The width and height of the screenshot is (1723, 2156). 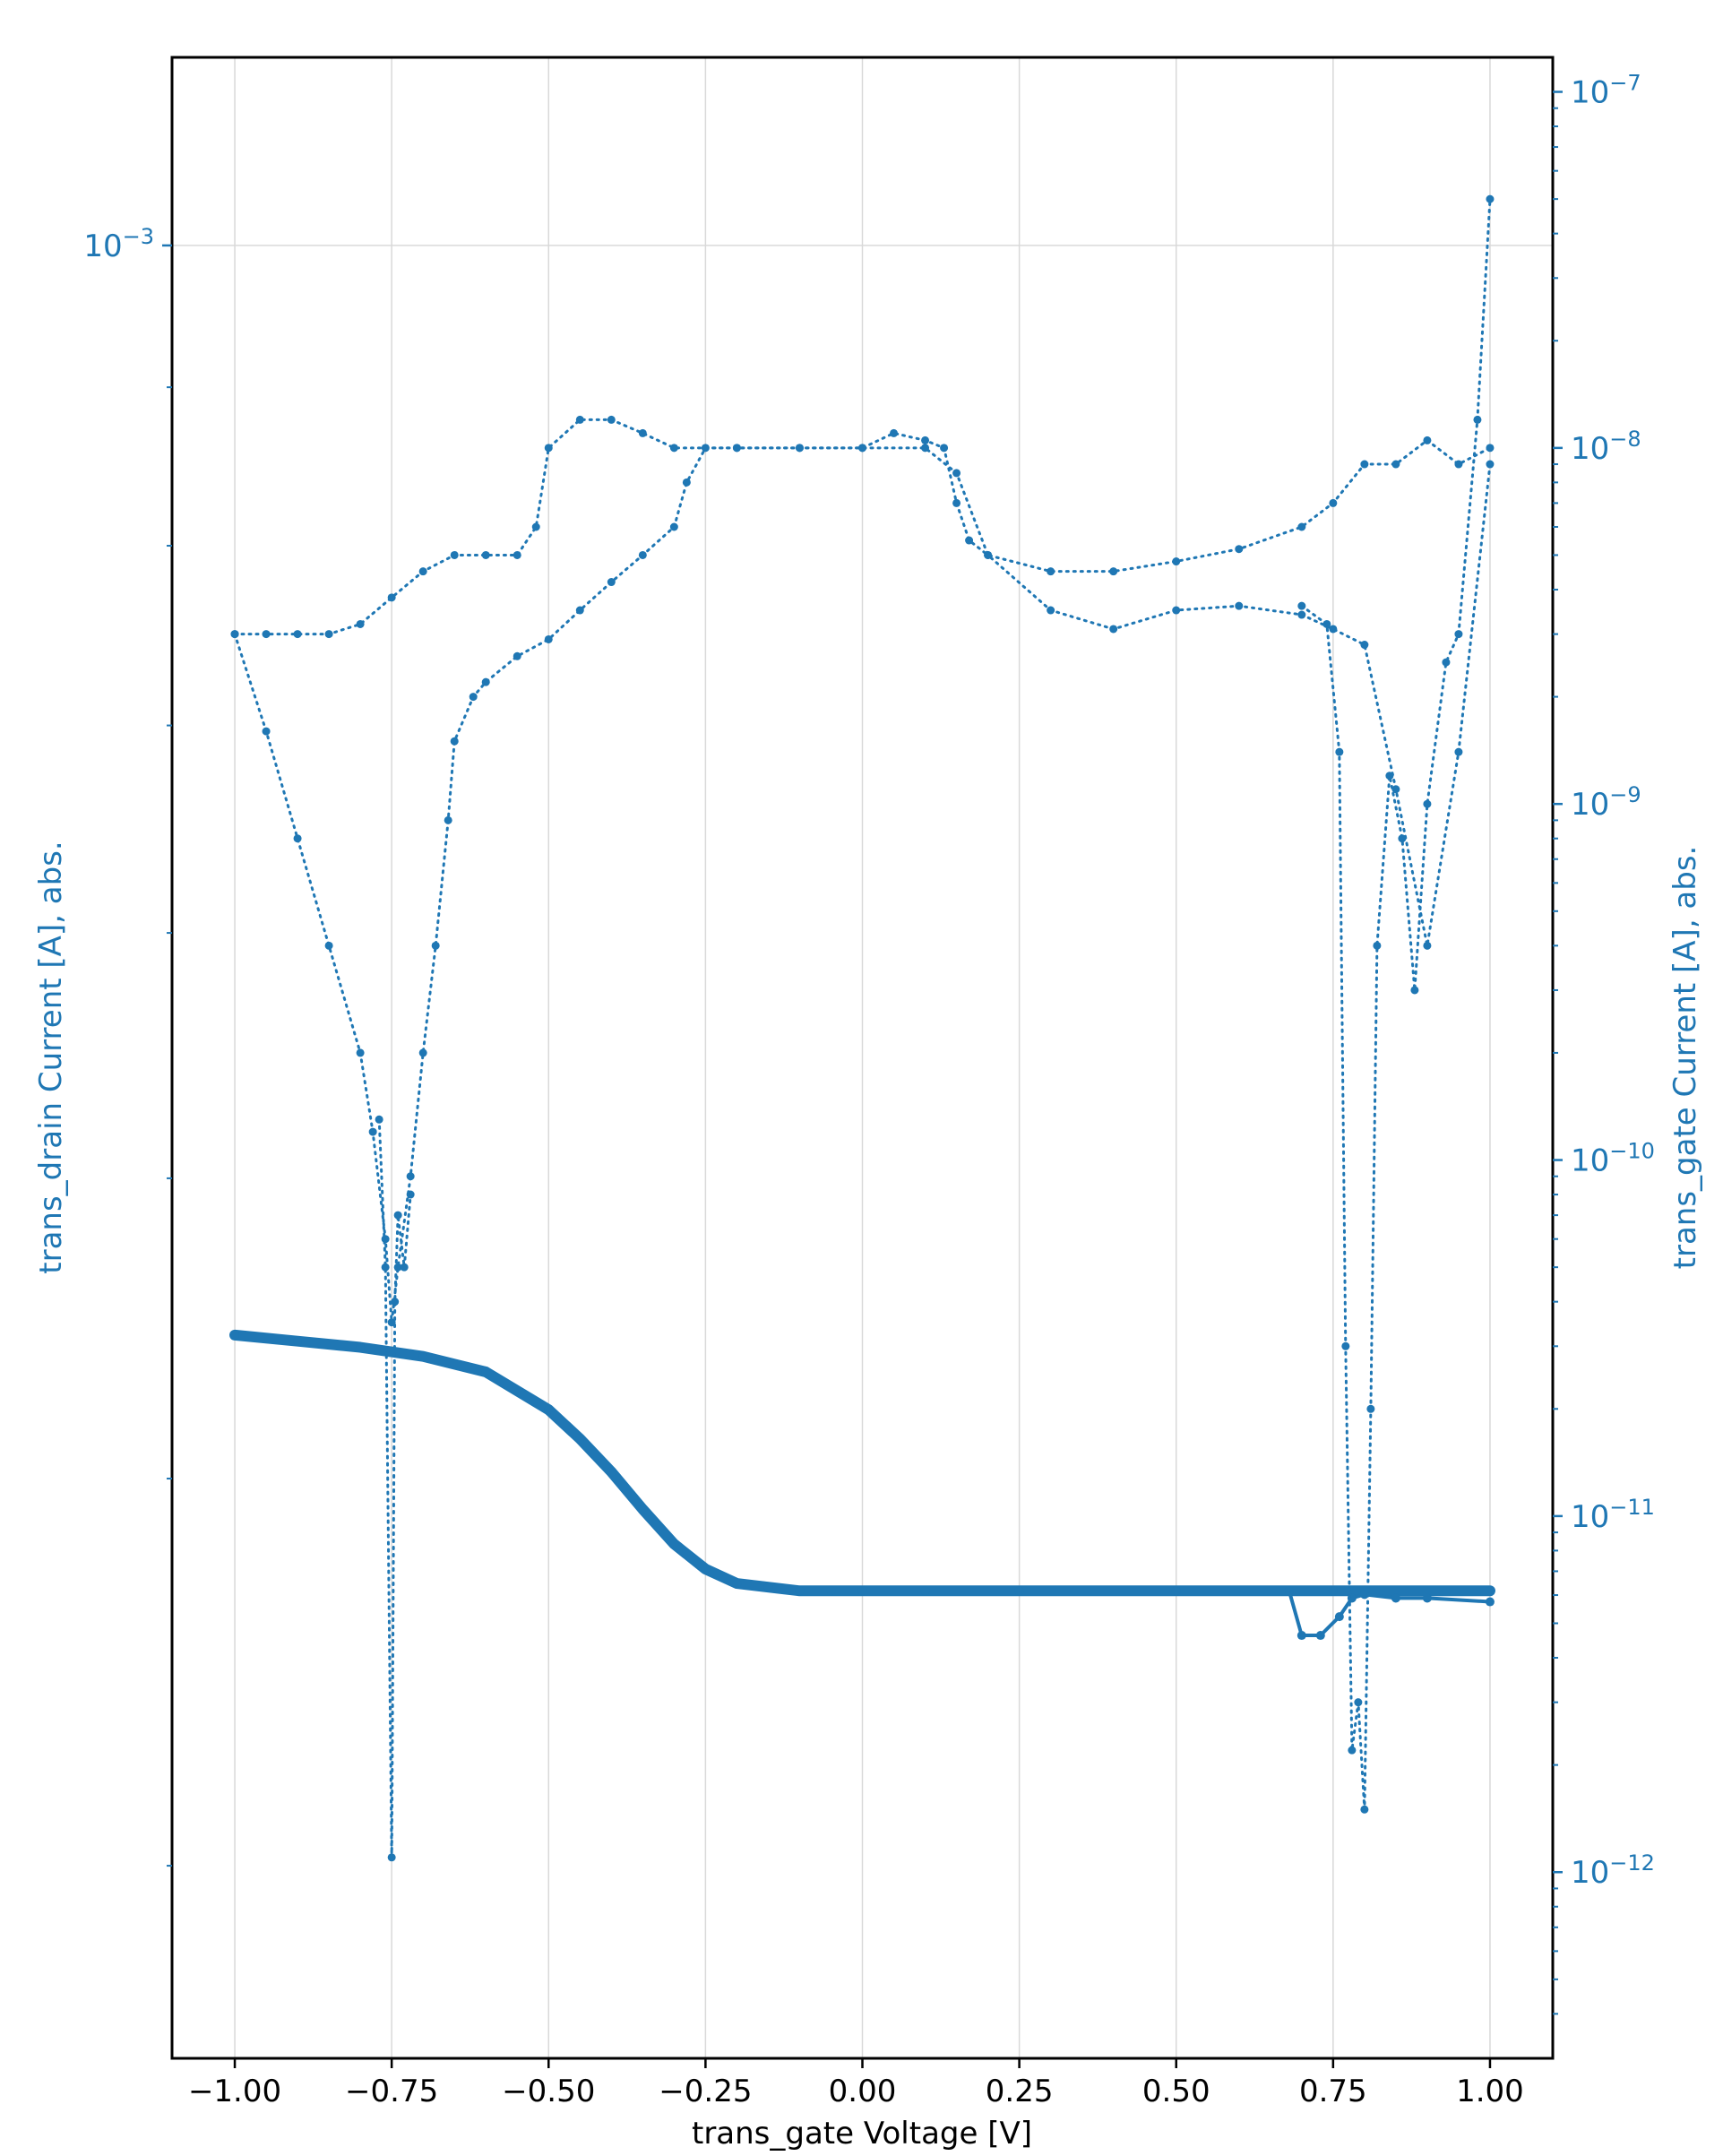 What do you see at coordinates (856, 2084) in the screenshot?
I see `x-axis: −1.00 −0.75 −0.50 −0.25 0.00 0.25 0.50 0.75 1.00` at bounding box center [856, 2084].